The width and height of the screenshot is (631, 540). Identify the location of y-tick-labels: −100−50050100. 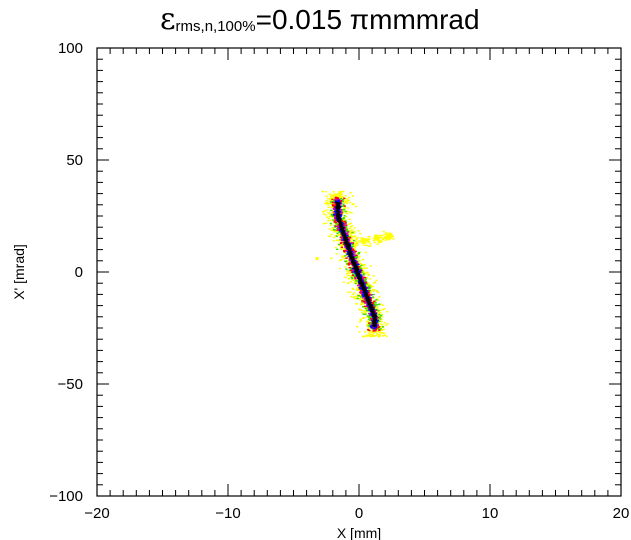
(66, 272).